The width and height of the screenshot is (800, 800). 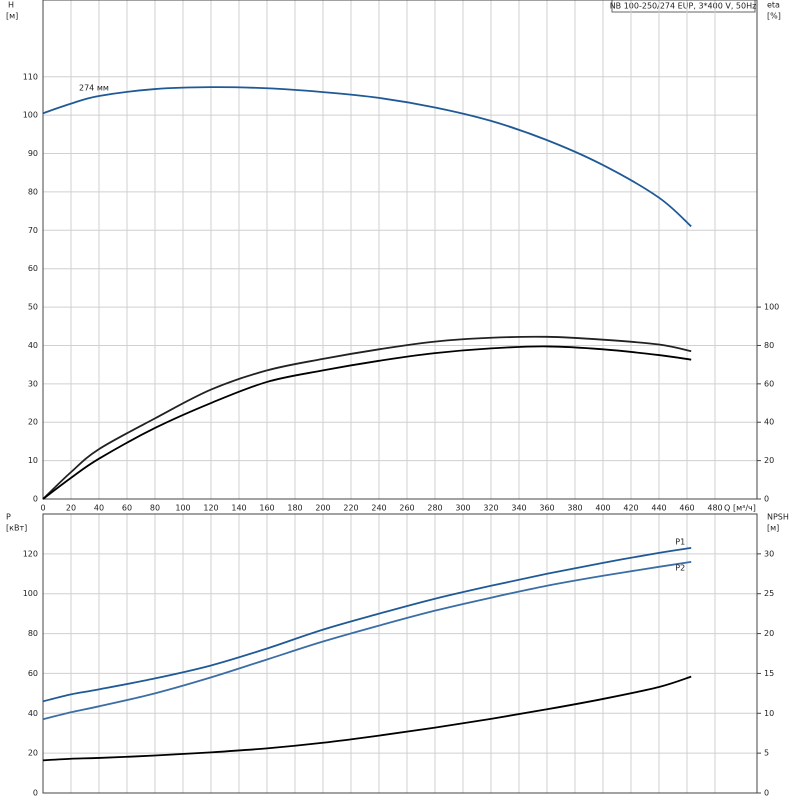 What do you see at coordinates (350, 508) in the screenshot?
I see `x-tick-label: 220` at bounding box center [350, 508].